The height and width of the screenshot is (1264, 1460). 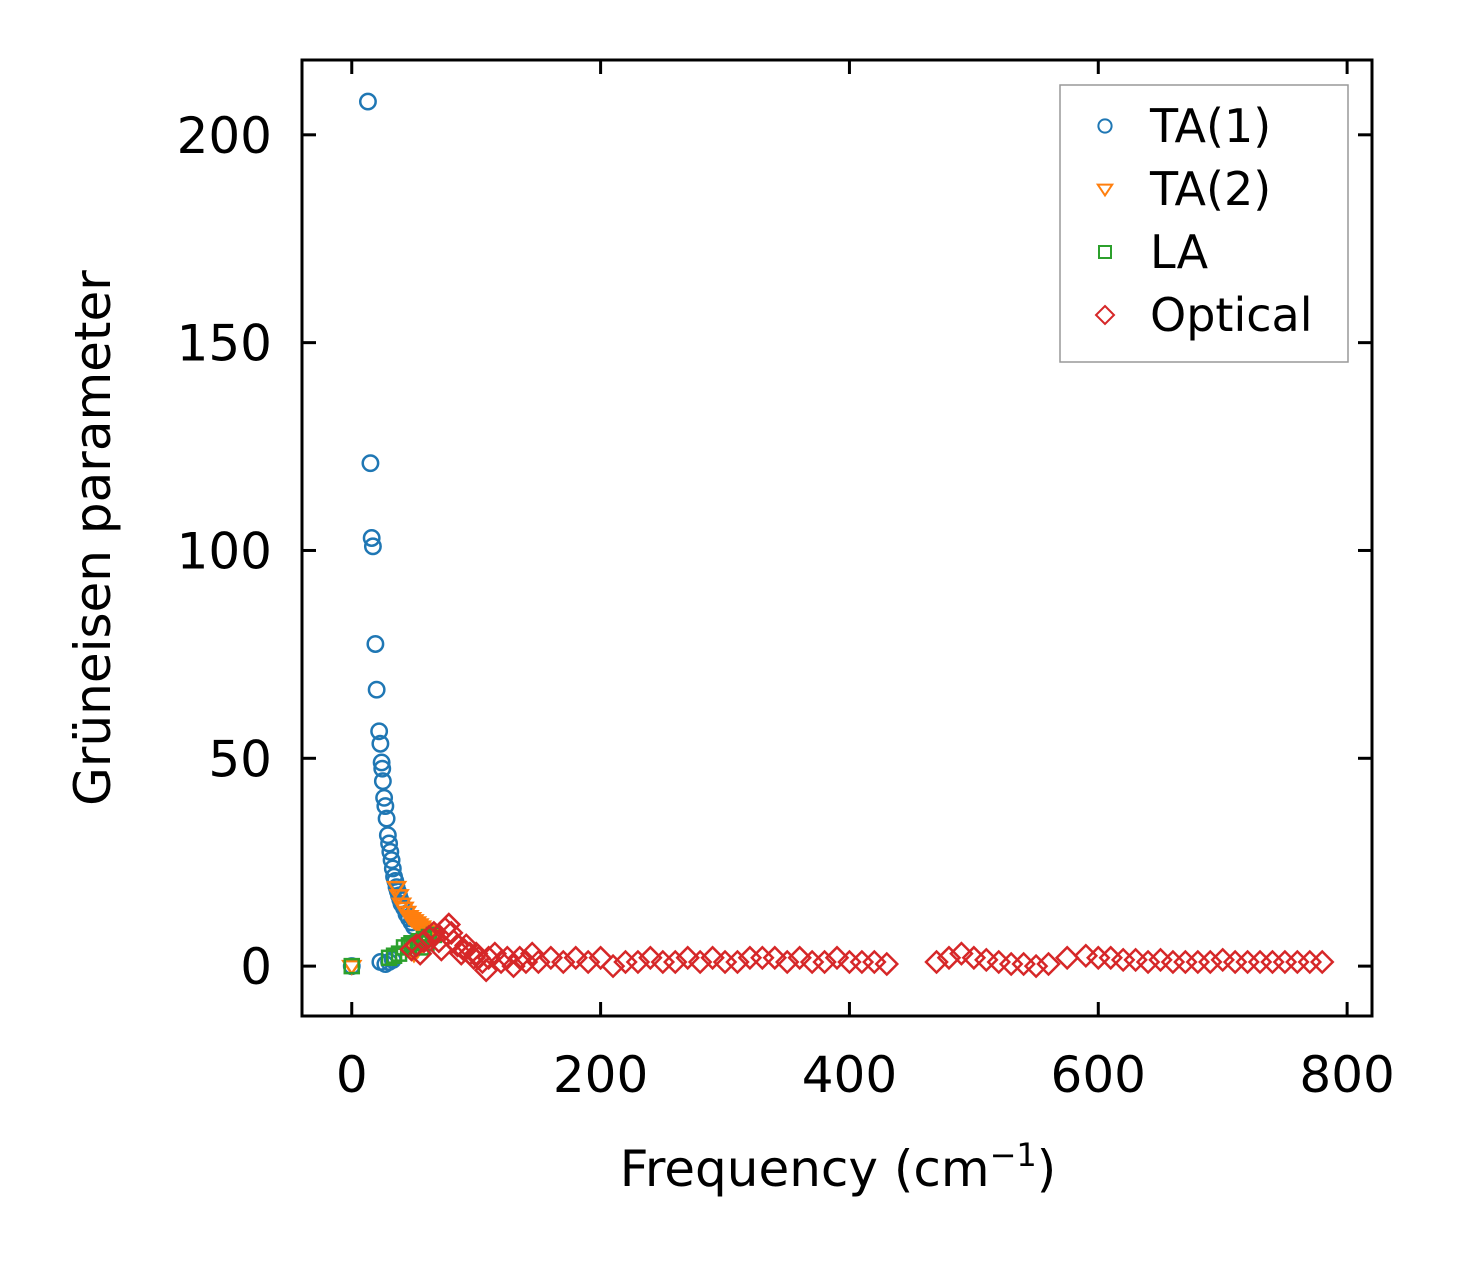 I want to click on legend-label: TA(1), so click(x=1210, y=126).